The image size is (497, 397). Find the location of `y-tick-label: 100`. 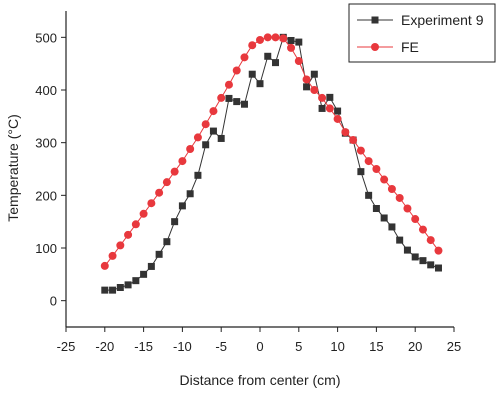

y-tick-label: 100 is located at coordinates (46, 248).